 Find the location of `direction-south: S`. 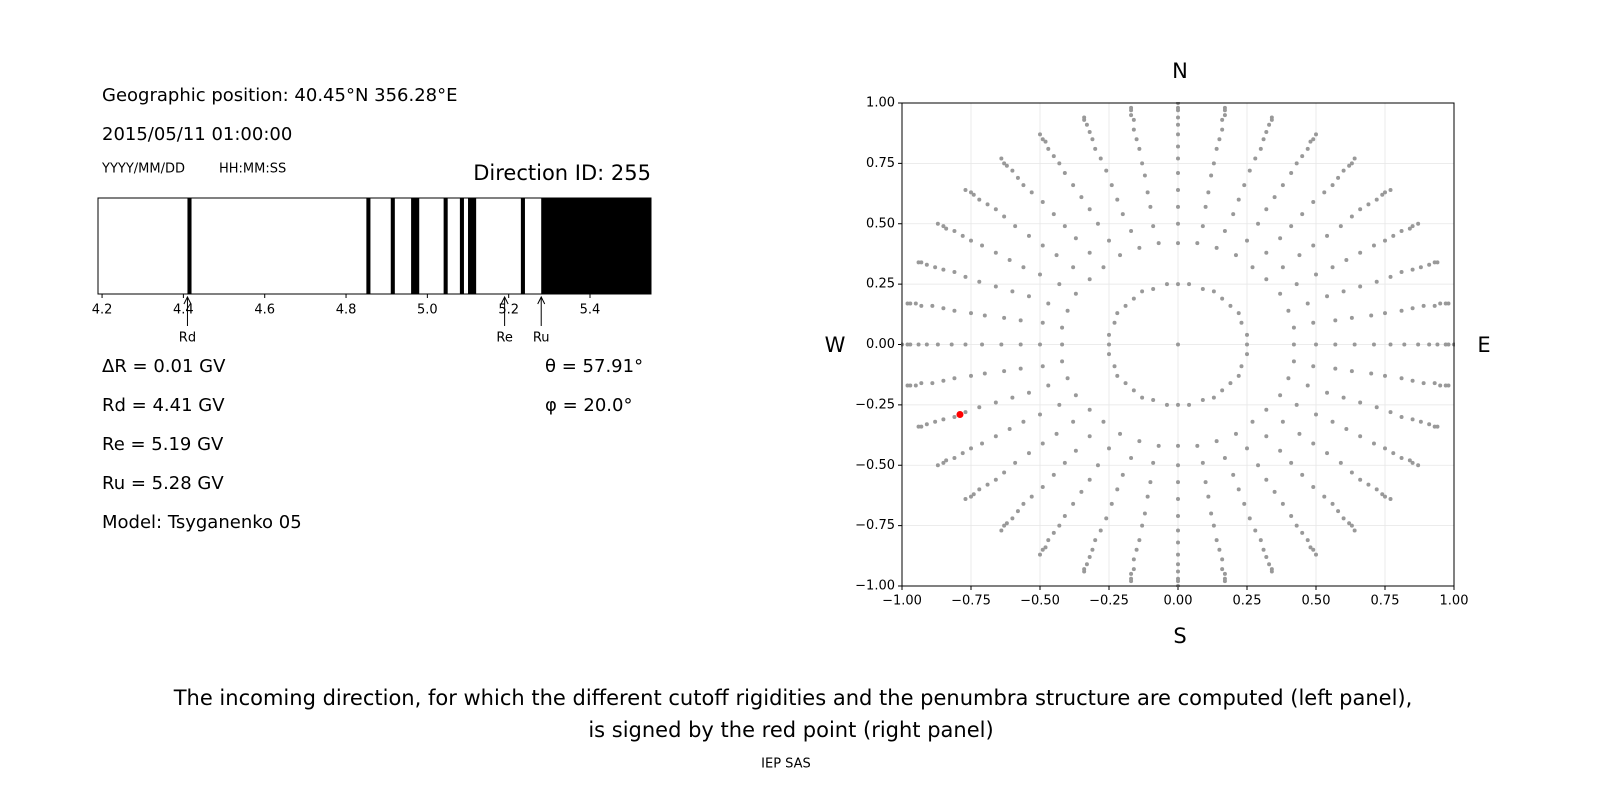

direction-south: S is located at coordinates (1179, 636).